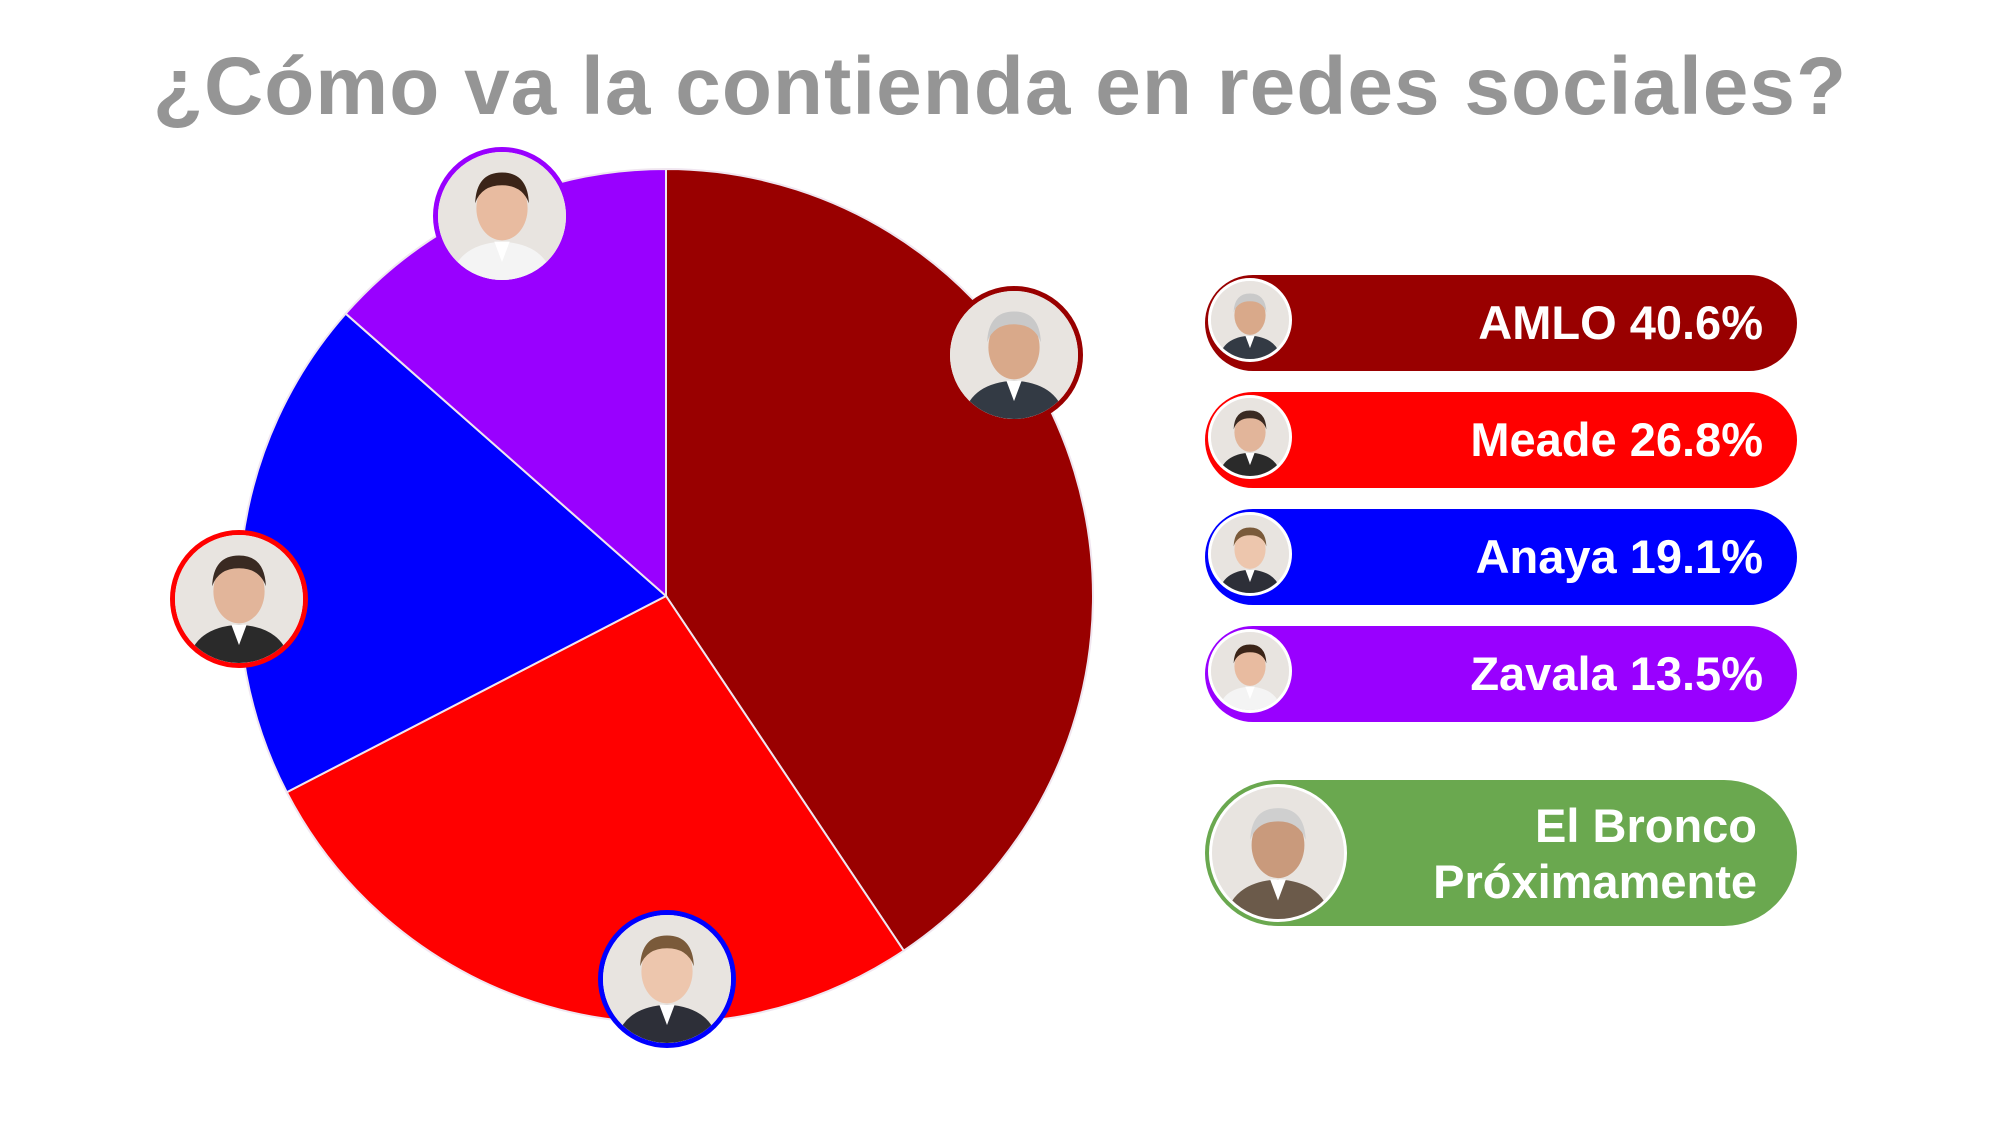 Image resolution: width=2000 pixels, height=1125 pixels. I want to click on legend-value: 40.6%, so click(1696, 322).